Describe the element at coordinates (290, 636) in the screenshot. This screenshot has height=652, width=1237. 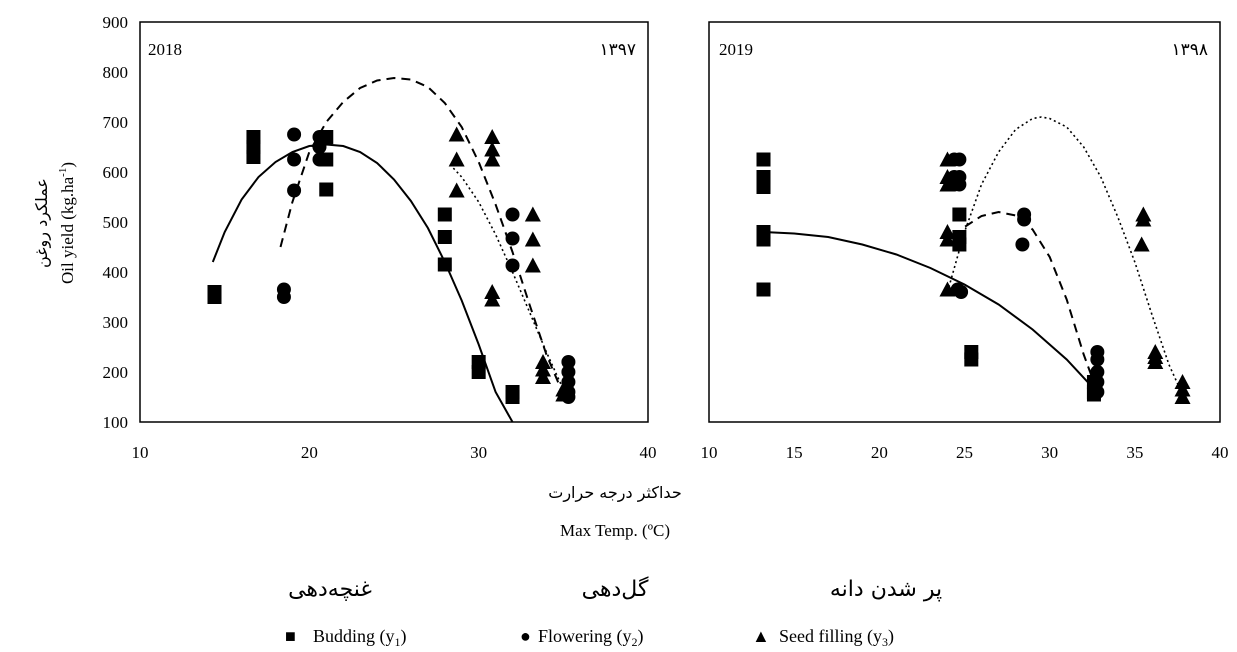
I see `legend-square-icon: ■` at that location.